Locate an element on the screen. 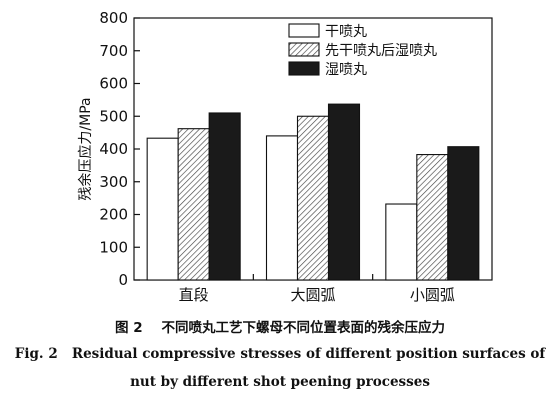 The image size is (560, 412). y-axis-label: 残余压应力/MPa is located at coordinates (85, 148).